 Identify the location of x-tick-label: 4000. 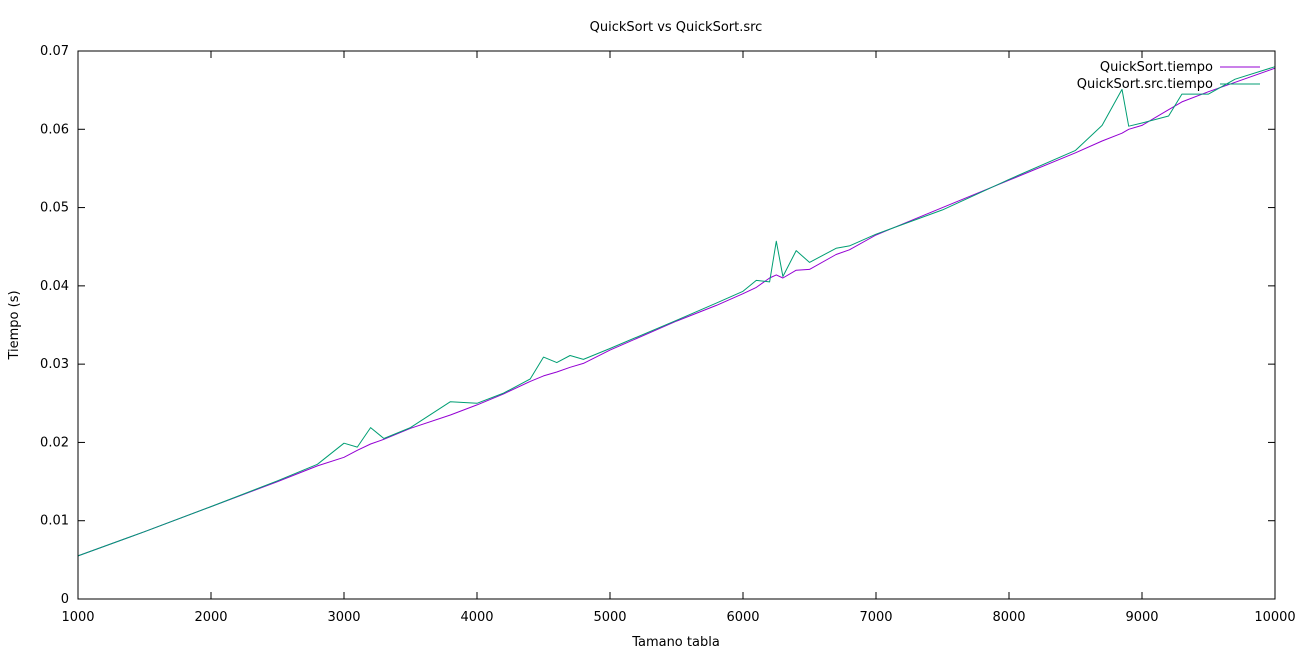
(476, 617).